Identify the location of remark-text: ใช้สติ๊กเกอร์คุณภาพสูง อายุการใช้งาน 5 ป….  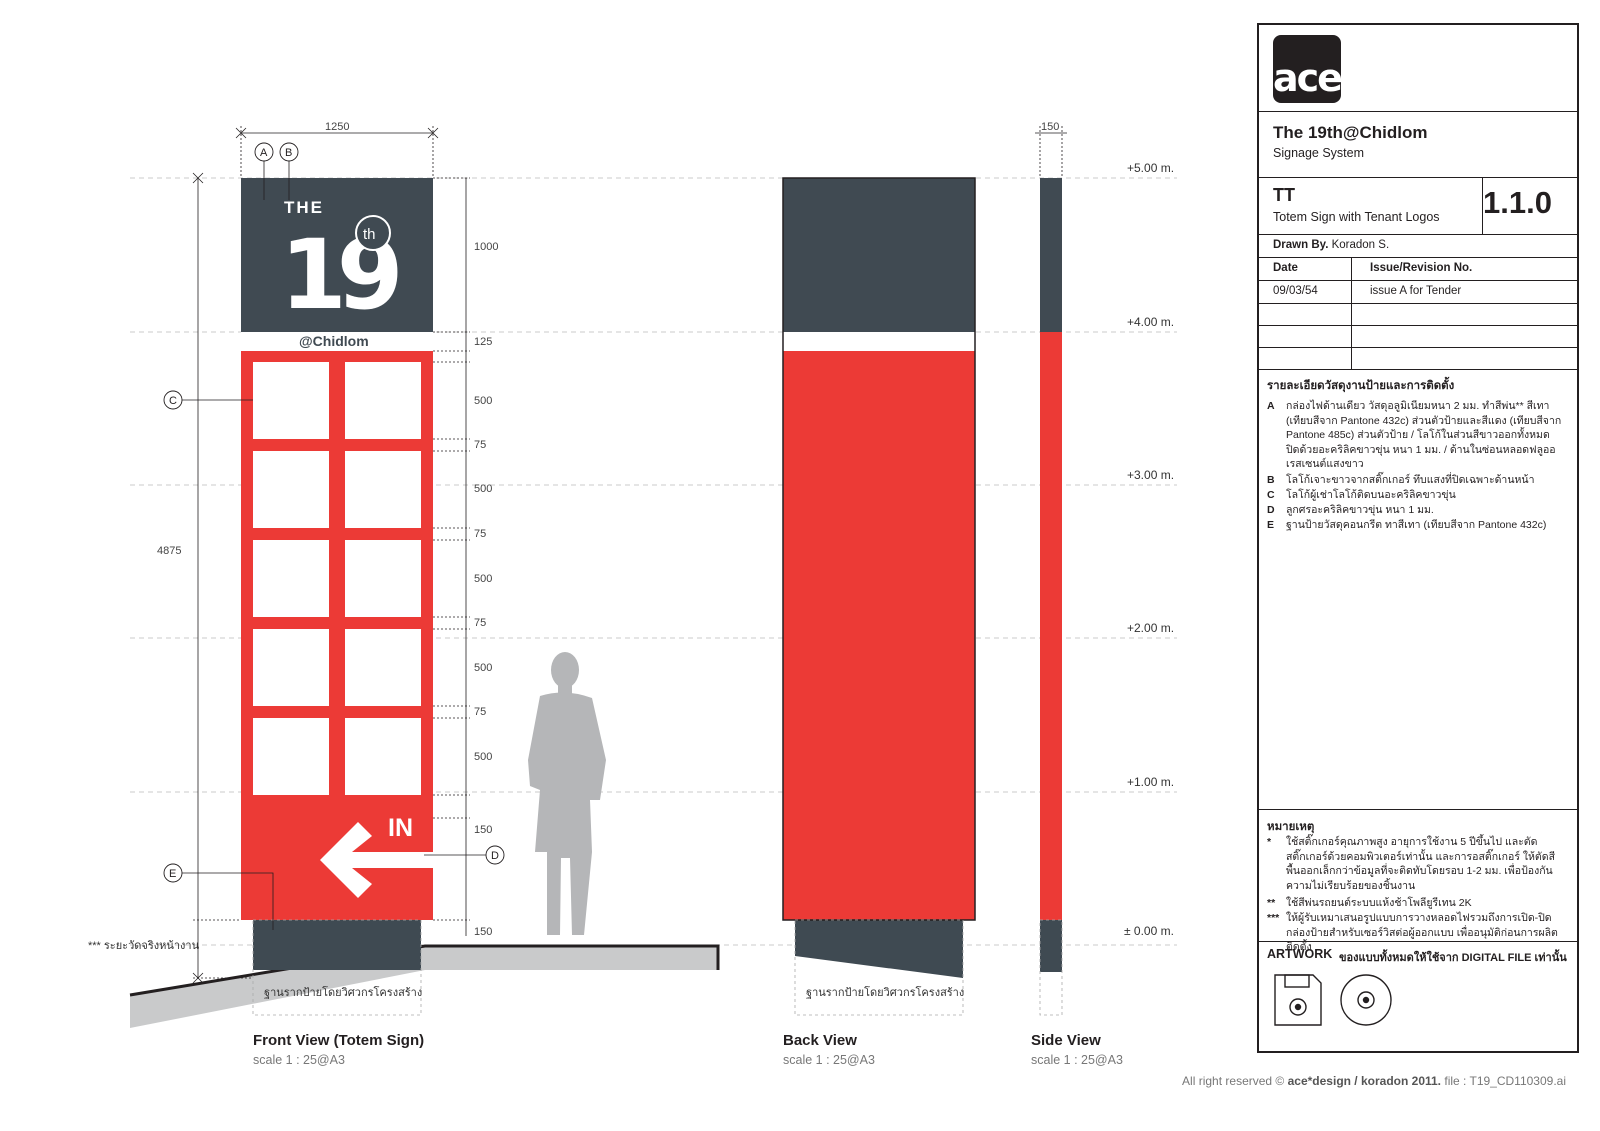
(1420, 864).